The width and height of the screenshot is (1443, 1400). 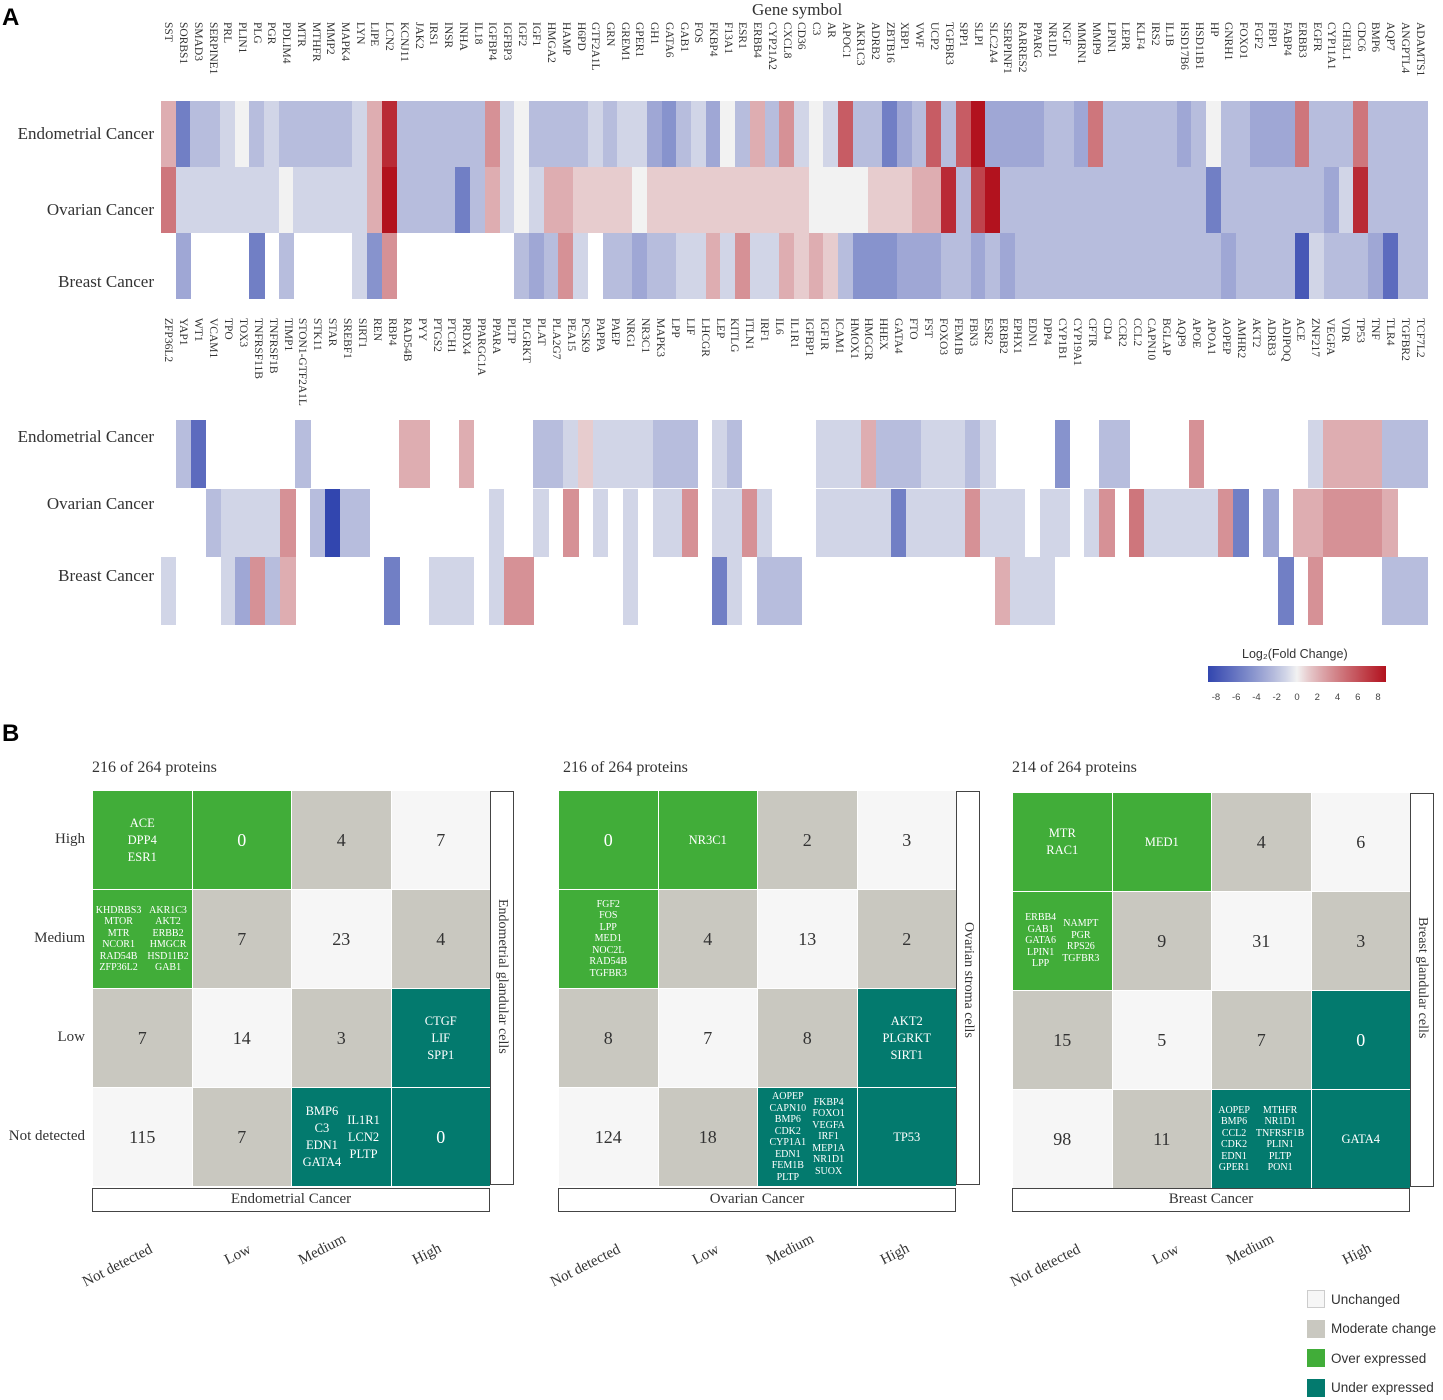 I want to click on cell-gene-list: ACE DPP4 ESR1, so click(x=142, y=840).